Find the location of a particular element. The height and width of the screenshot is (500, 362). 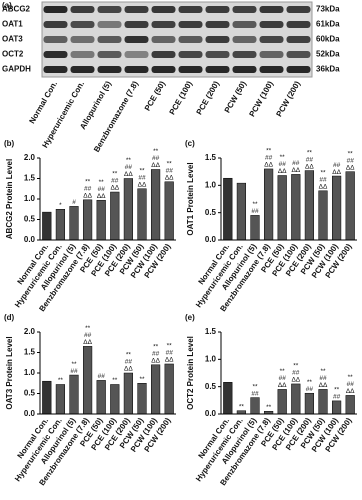

blot-size: 60kDa is located at coordinates (328, 39).